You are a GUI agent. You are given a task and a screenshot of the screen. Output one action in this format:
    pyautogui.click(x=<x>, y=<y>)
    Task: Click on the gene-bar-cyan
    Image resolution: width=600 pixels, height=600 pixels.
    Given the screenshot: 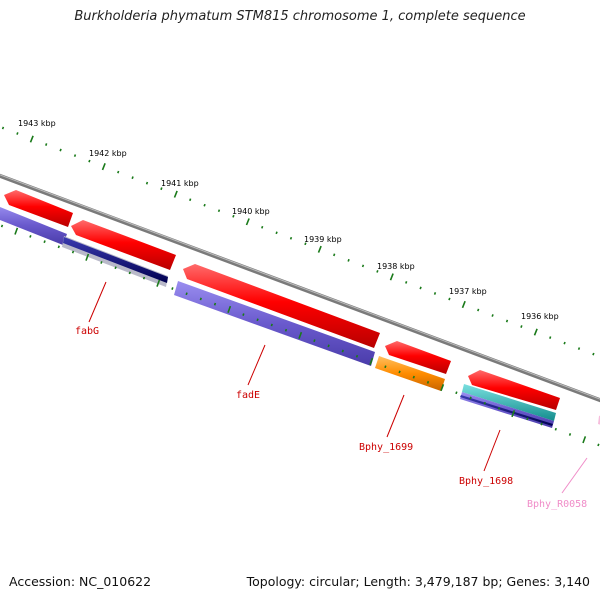 What is the action you would take?
    pyautogui.click(x=509, y=402)
    